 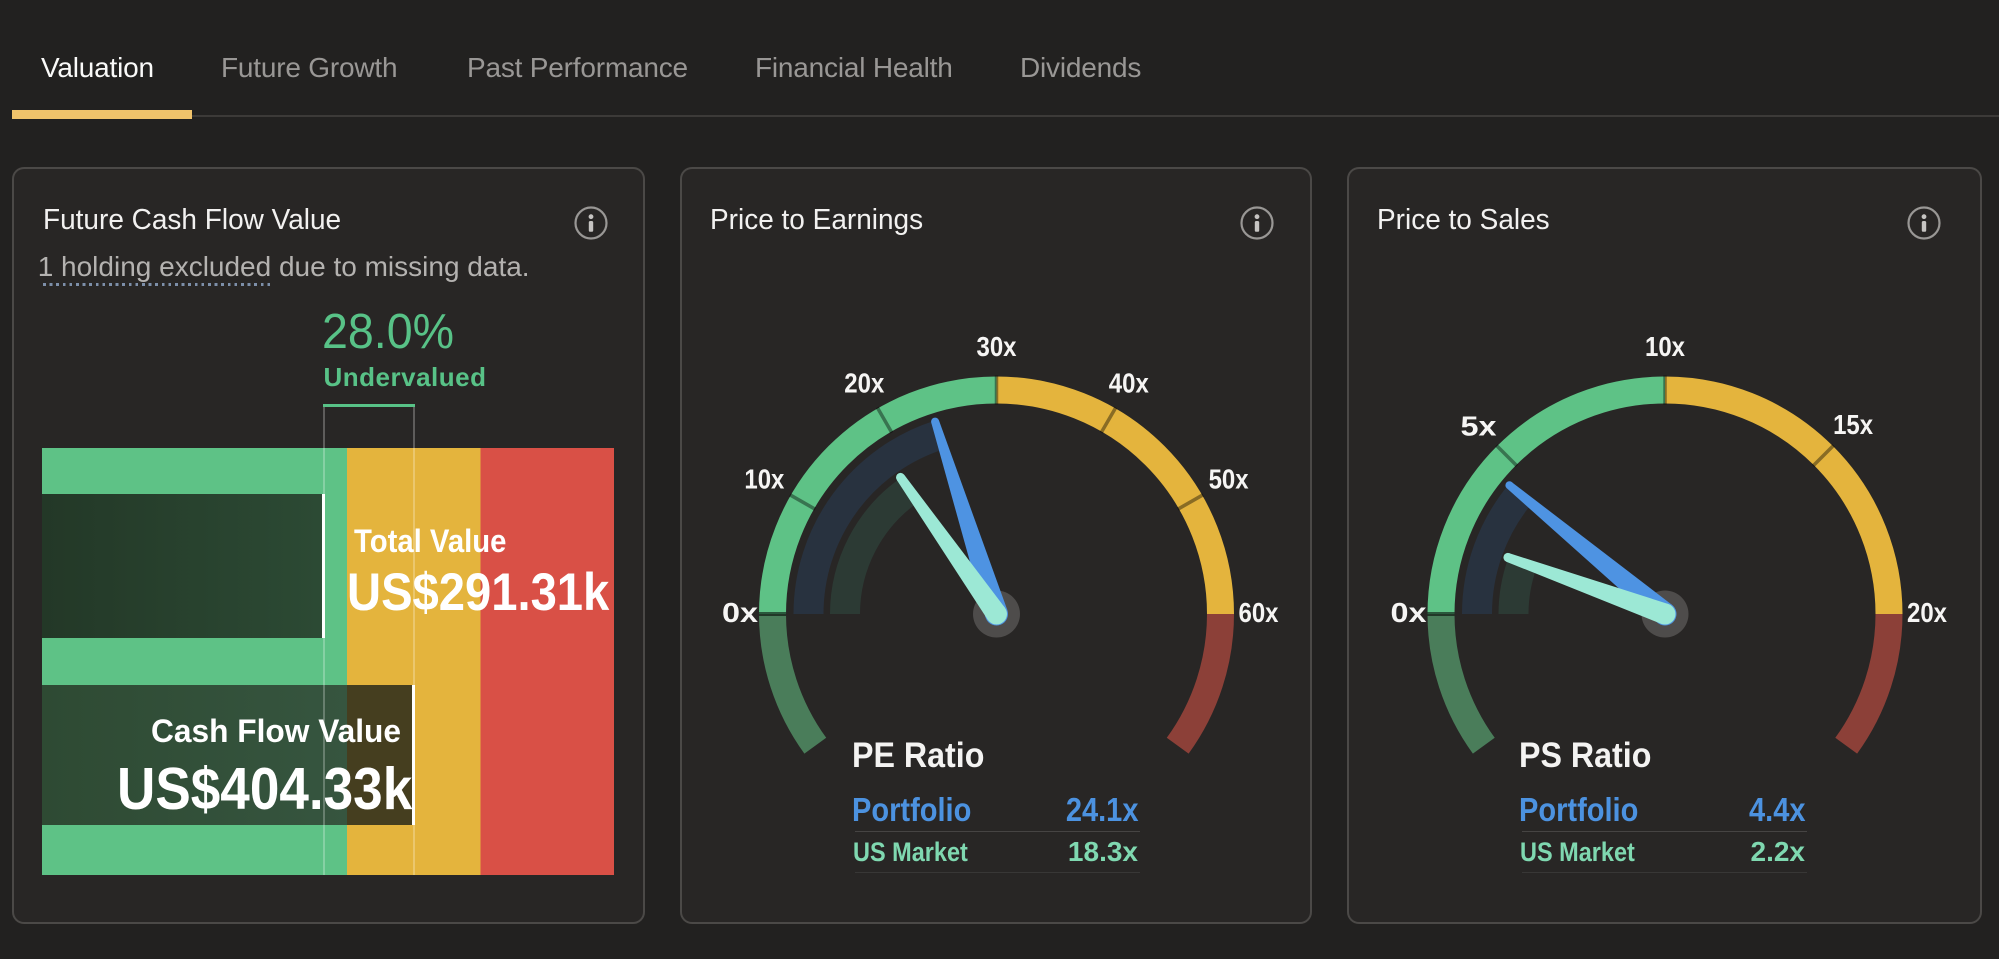 I want to click on svg-text: 60x, so click(x=1258, y=612).